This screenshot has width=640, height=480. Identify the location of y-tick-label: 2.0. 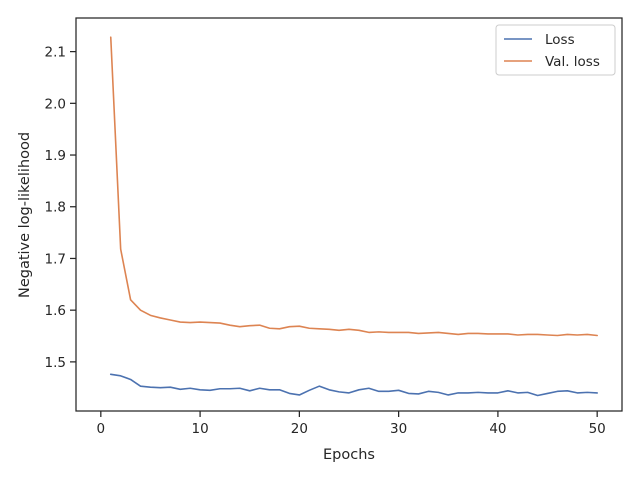
(55, 104).